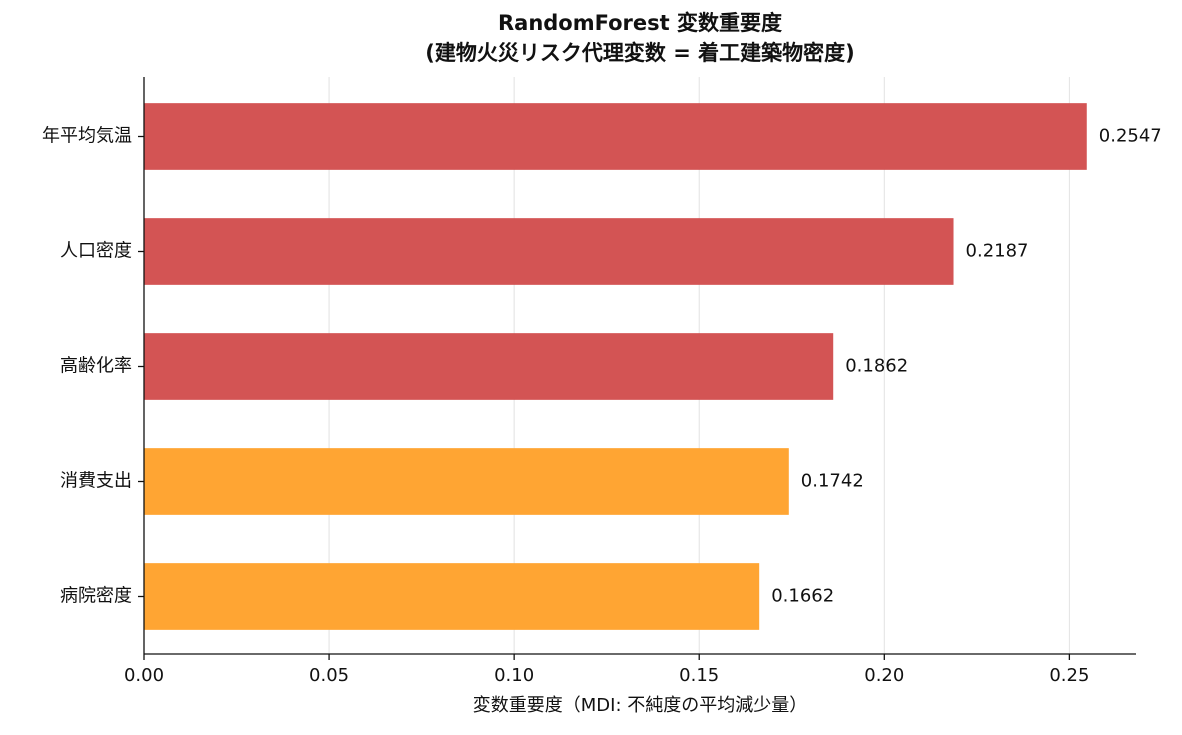  I want to click on x-tick-label: 0.25, so click(1069, 675).